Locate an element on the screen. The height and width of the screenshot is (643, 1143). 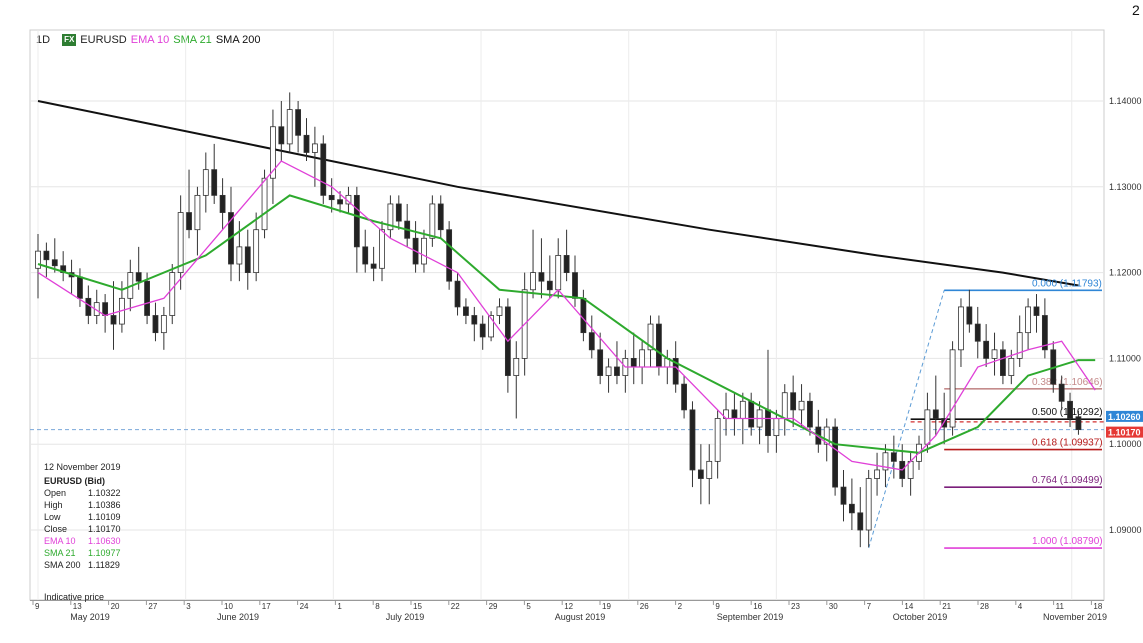
corner-glyph: 2 is located at coordinates (1136, 10).